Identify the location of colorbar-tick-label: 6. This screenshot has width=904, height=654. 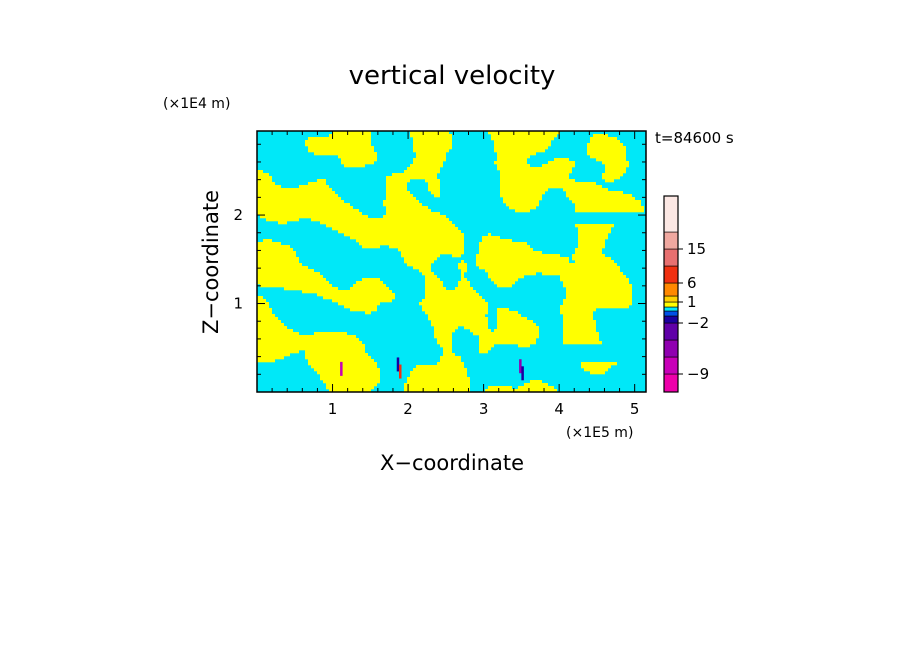
(692, 283).